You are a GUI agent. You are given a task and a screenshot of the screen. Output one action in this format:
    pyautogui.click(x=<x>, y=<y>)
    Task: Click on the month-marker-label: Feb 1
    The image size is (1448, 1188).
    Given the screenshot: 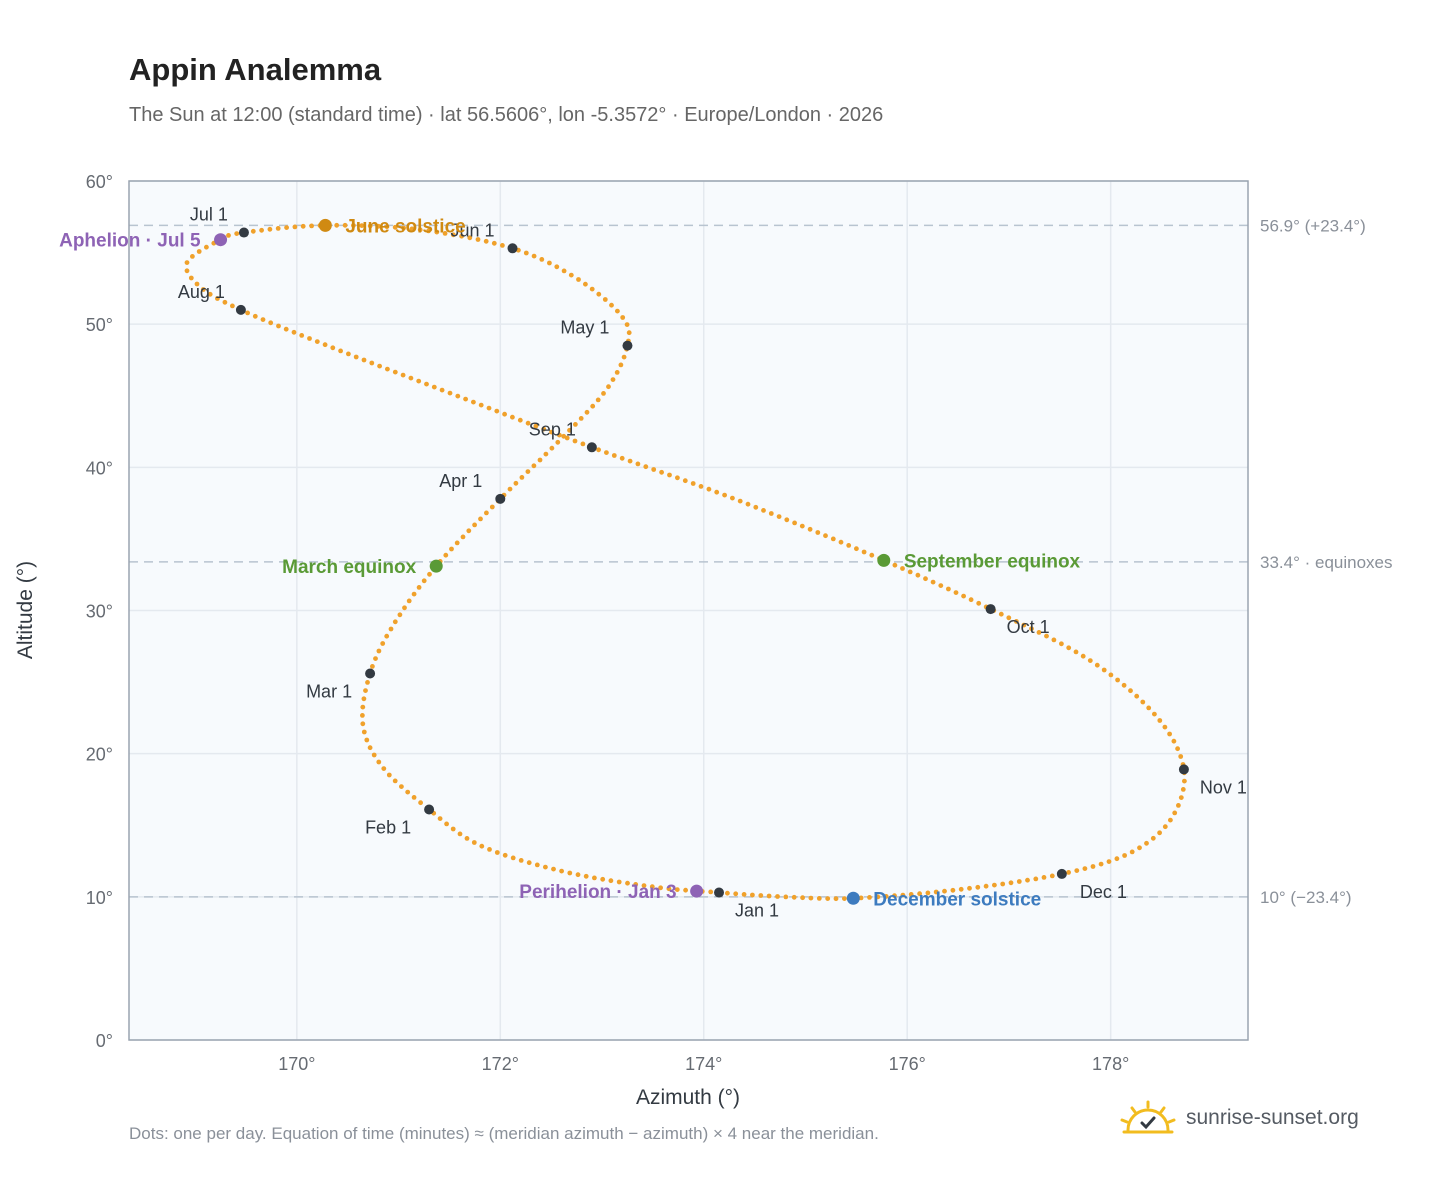 What is the action you would take?
    pyautogui.click(x=388, y=828)
    